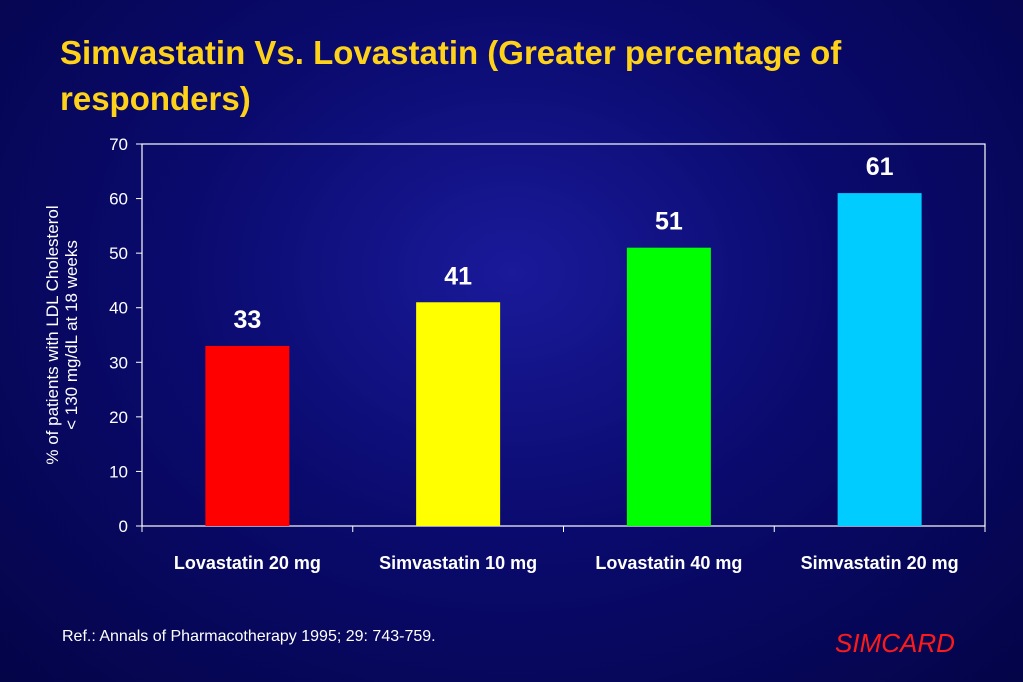 The height and width of the screenshot is (682, 1023). Describe the element at coordinates (458, 276) in the screenshot. I see `bar-value-label: 41` at that location.